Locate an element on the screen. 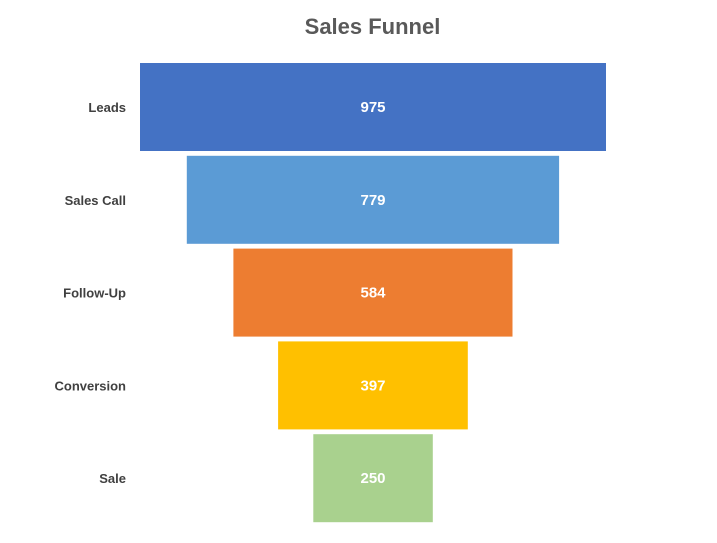 The image size is (717, 543). value-label-leads: 975 is located at coordinates (372, 107).